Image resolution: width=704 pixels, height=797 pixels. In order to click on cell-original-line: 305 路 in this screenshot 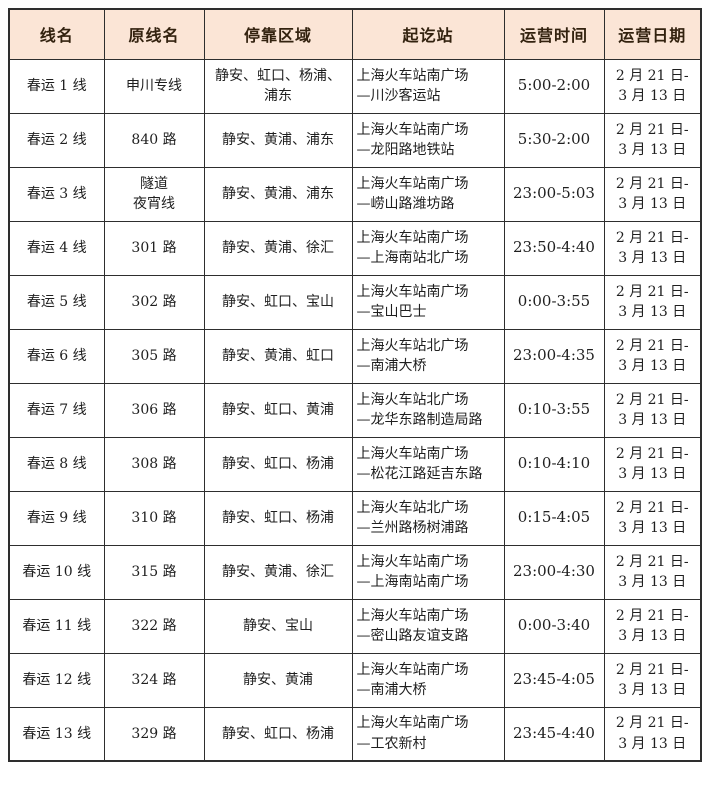, I will do `click(154, 356)`.